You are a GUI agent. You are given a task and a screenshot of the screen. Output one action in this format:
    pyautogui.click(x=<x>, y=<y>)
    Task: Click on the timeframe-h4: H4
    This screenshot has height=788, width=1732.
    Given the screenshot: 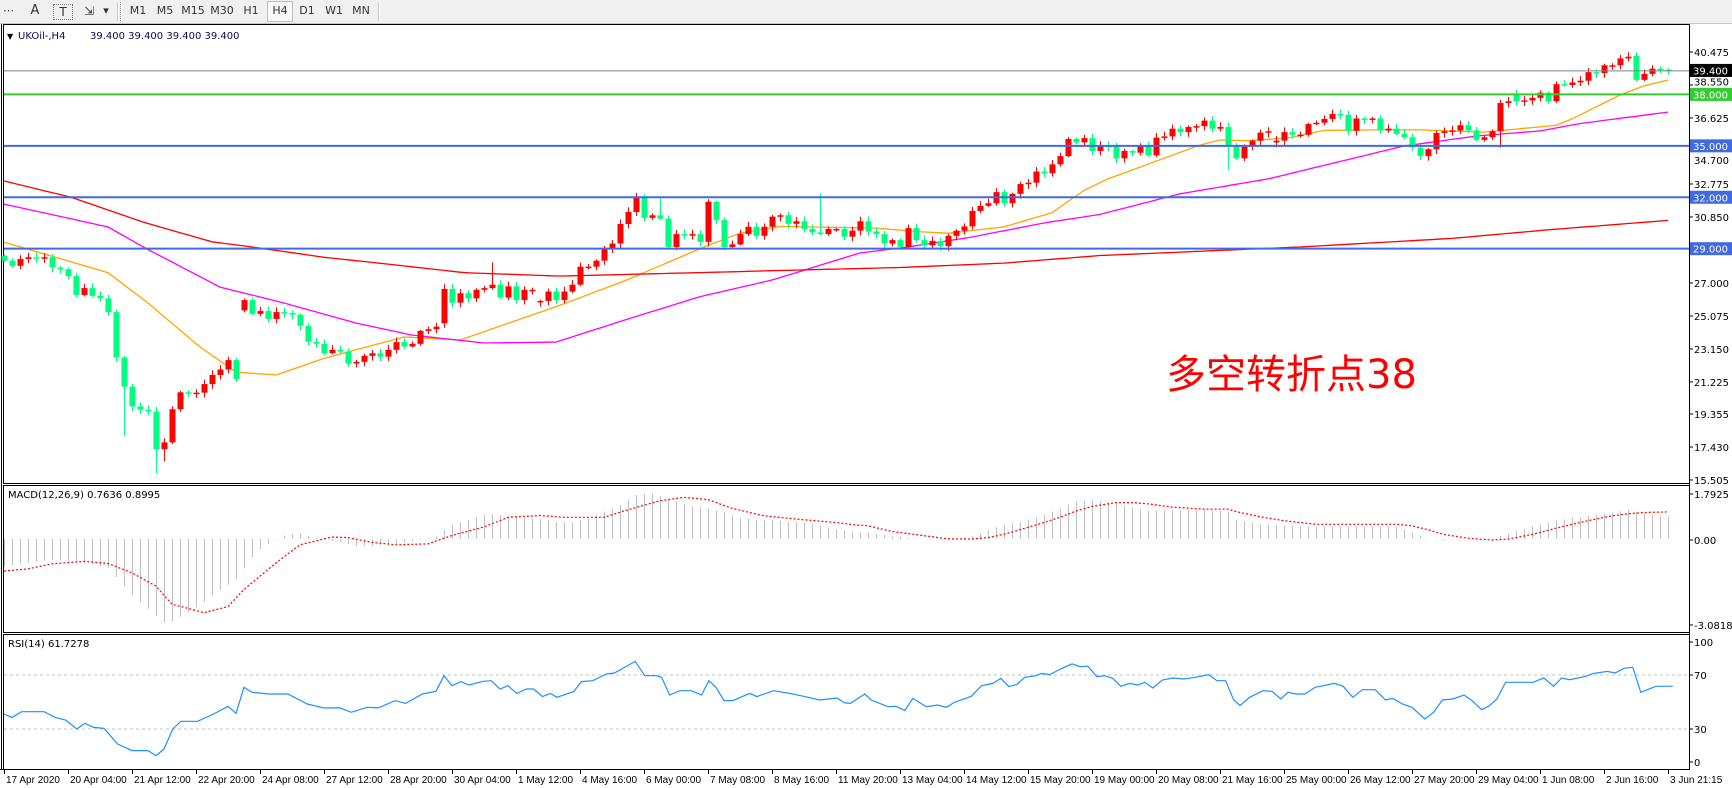 What is the action you would take?
    pyautogui.click(x=280, y=11)
    